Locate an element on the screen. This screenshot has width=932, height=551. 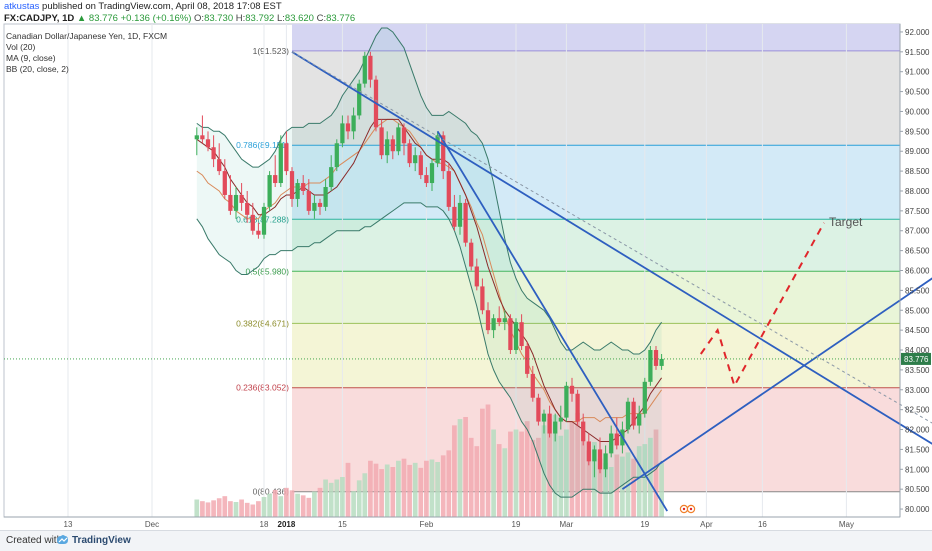
symbol-label: FX:CADJPY, 1D is located at coordinates (39, 18).